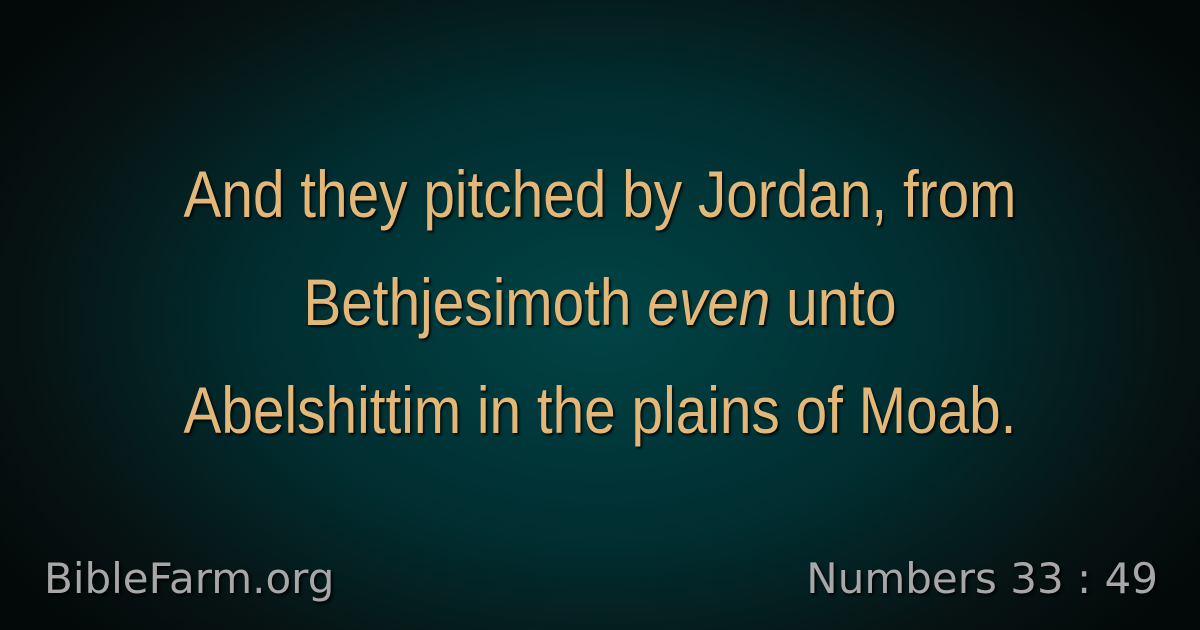  Describe the element at coordinates (475, 302) in the screenshot. I see `verse-line-2-start: Bethjesimoth` at that location.